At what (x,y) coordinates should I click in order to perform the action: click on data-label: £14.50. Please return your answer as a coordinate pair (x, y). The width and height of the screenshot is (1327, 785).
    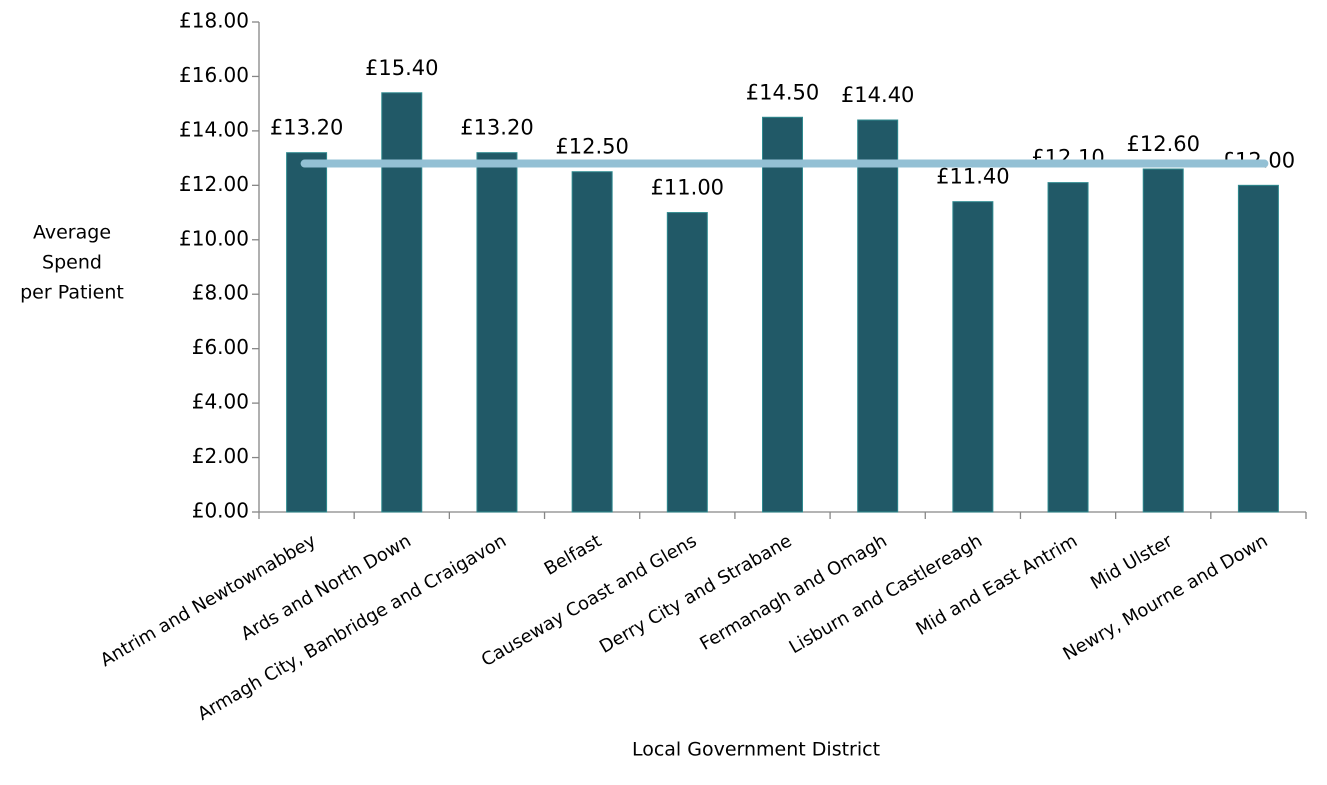
    Looking at the image, I should click on (782, 92).